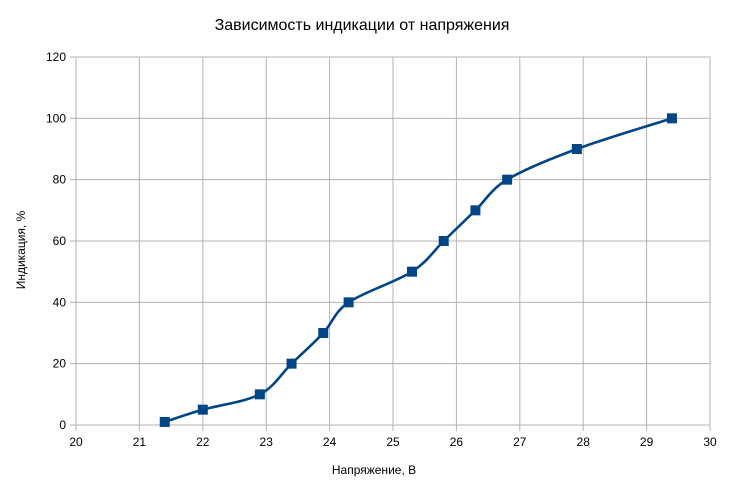 The width and height of the screenshot is (729, 492). I want to click on x-tick-label: 29, so click(647, 442).